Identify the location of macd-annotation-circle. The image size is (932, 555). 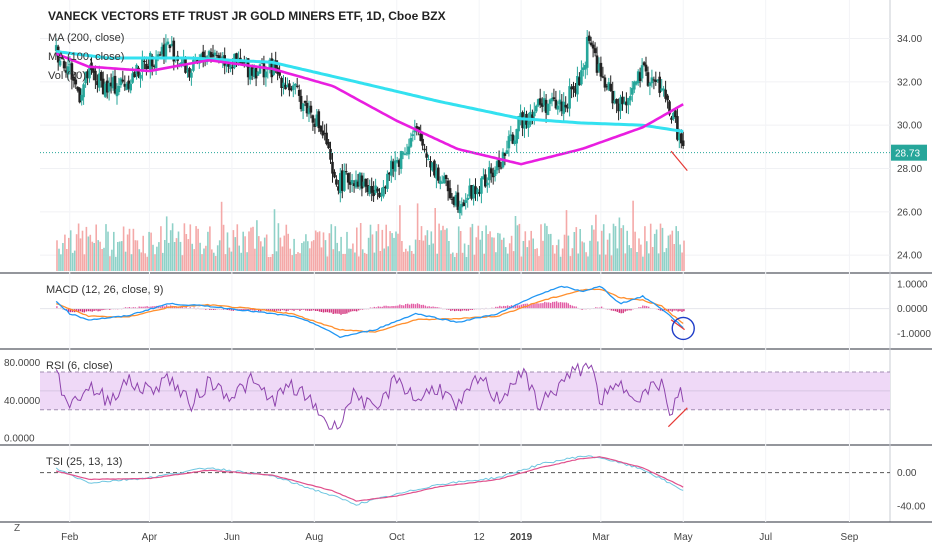
(683, 328).